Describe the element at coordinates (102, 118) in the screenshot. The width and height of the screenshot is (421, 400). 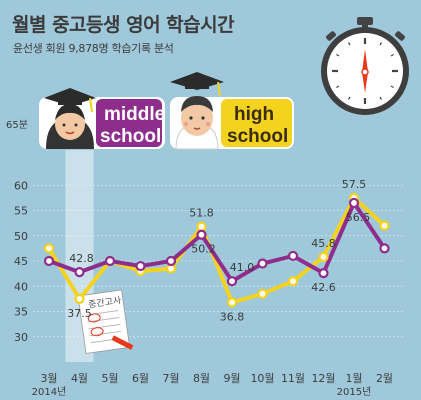
I see `legend-middle-school: middle school` at that location.